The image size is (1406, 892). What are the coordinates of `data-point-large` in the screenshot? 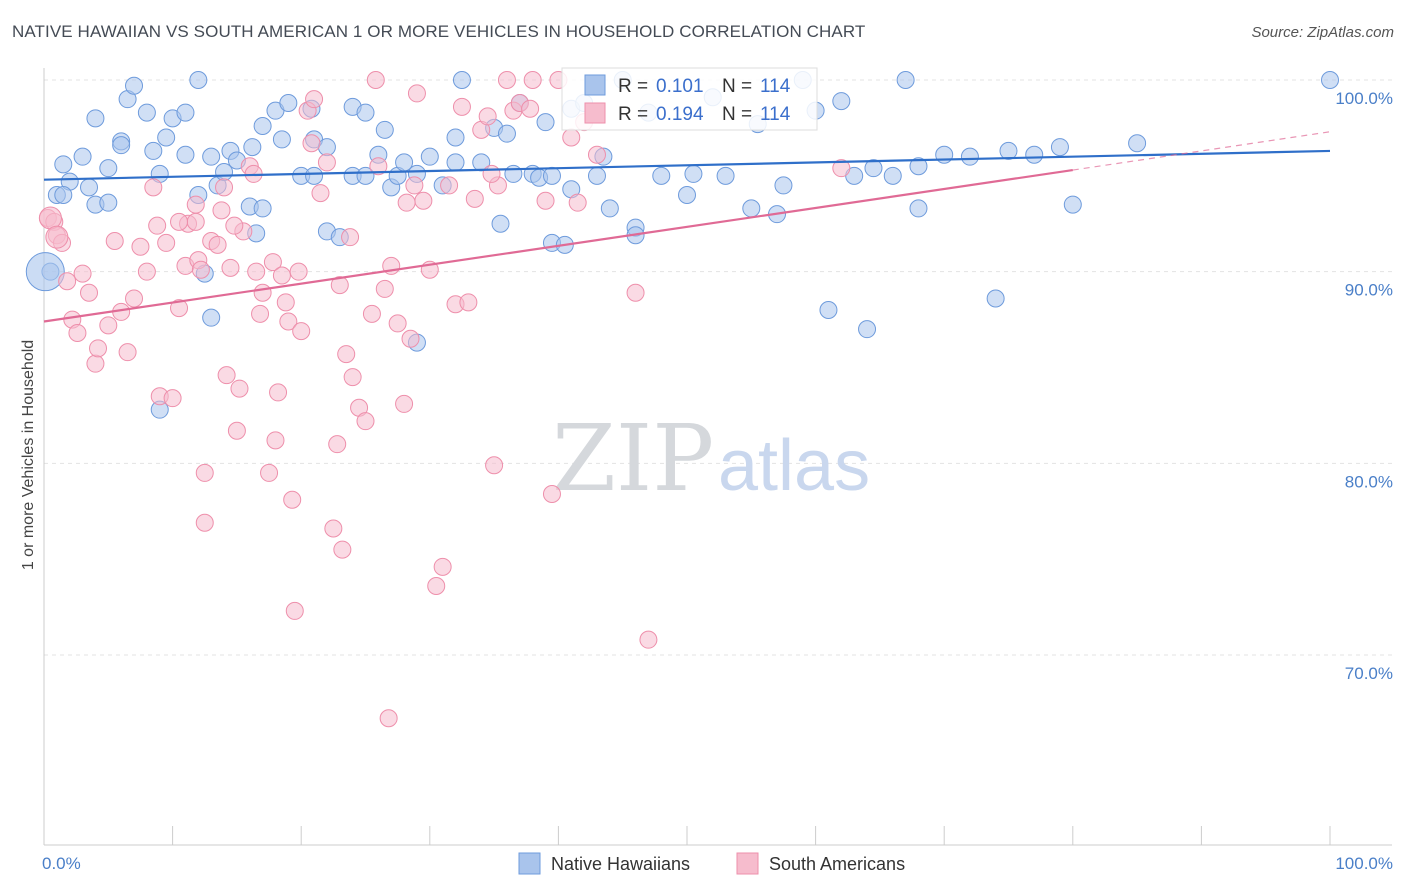 It's located at (50, 218).